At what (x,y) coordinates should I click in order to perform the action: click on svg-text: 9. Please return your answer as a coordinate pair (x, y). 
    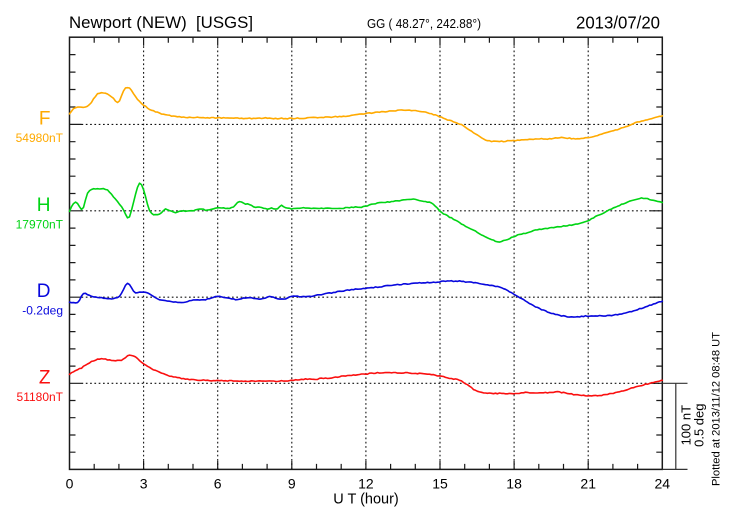
    Looking at the image, I should click on (292, 483).